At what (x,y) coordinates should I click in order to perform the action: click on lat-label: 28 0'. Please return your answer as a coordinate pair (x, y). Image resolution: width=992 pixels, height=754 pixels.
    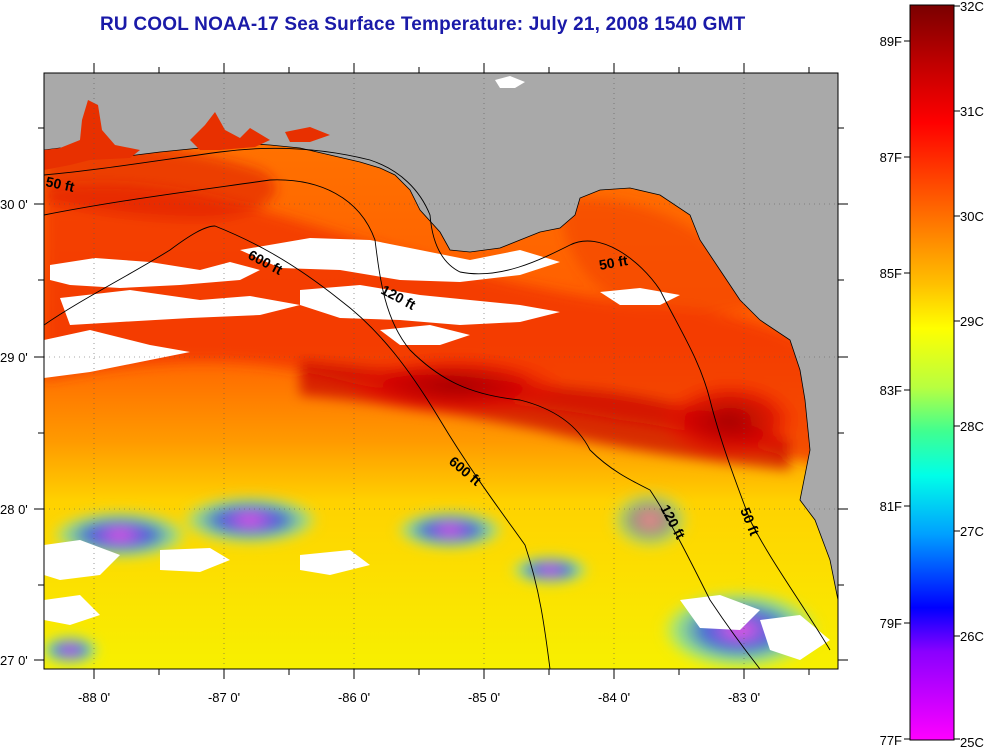
    Looking at the image, I should click on (14, 509).